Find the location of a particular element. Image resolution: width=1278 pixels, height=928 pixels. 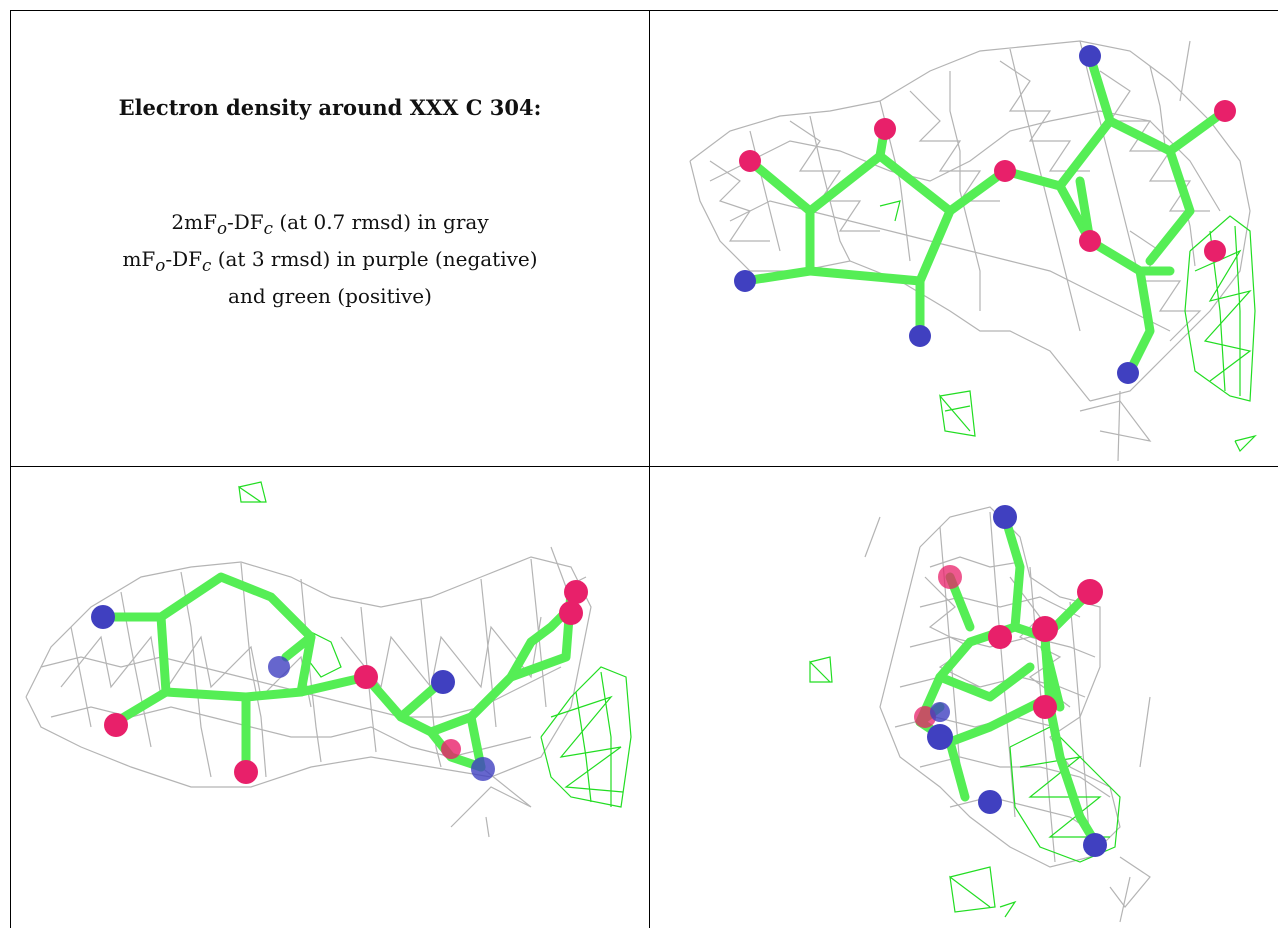

legend-fofc-part-a: mF is located at coordinates (139, 259).